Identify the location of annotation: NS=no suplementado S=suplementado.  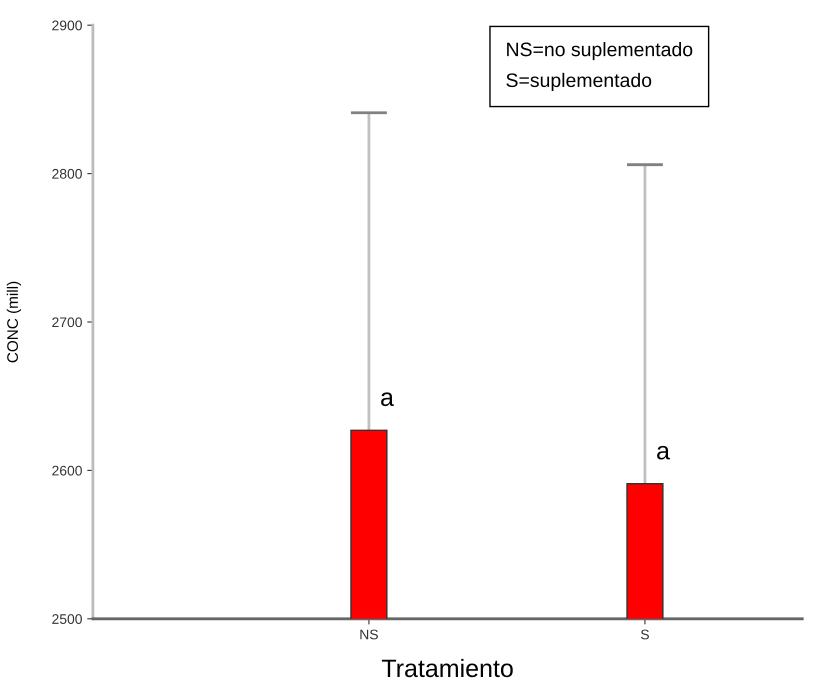
(599, 66).